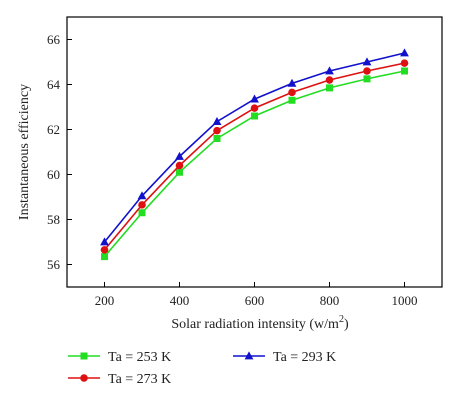 The width and height of the screenshot is (474, 400). Describe the element at coordinates (260, 323) in the screenshot. I see `x-axis-label: Solar radiation intensity (w/m2)` at that location.